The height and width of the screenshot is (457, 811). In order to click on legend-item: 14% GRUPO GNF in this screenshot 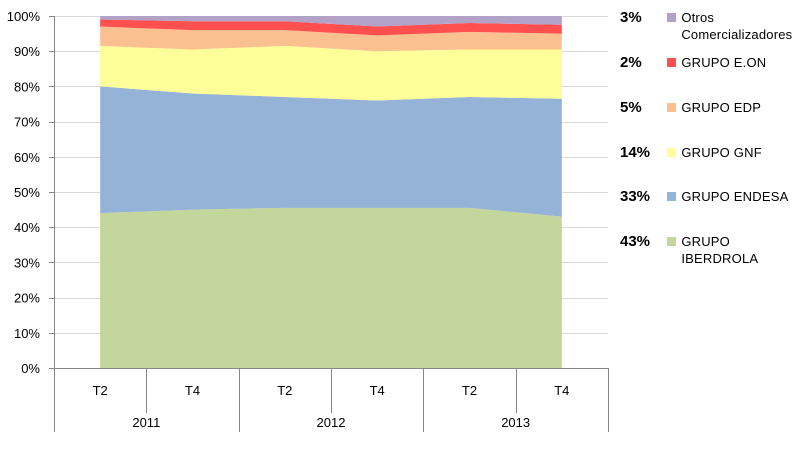, I will do `click(715, 152)`.